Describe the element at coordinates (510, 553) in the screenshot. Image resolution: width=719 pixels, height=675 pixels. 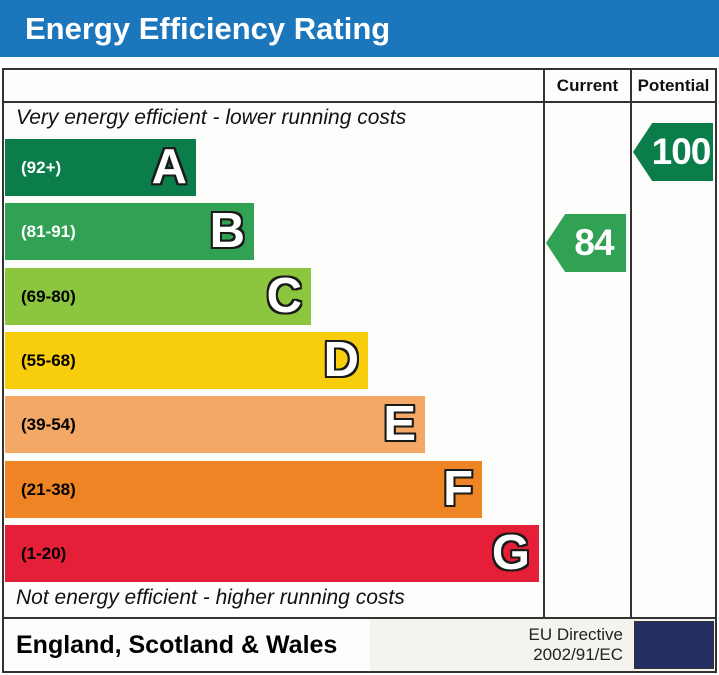
I see `band-letter: G` at that location.